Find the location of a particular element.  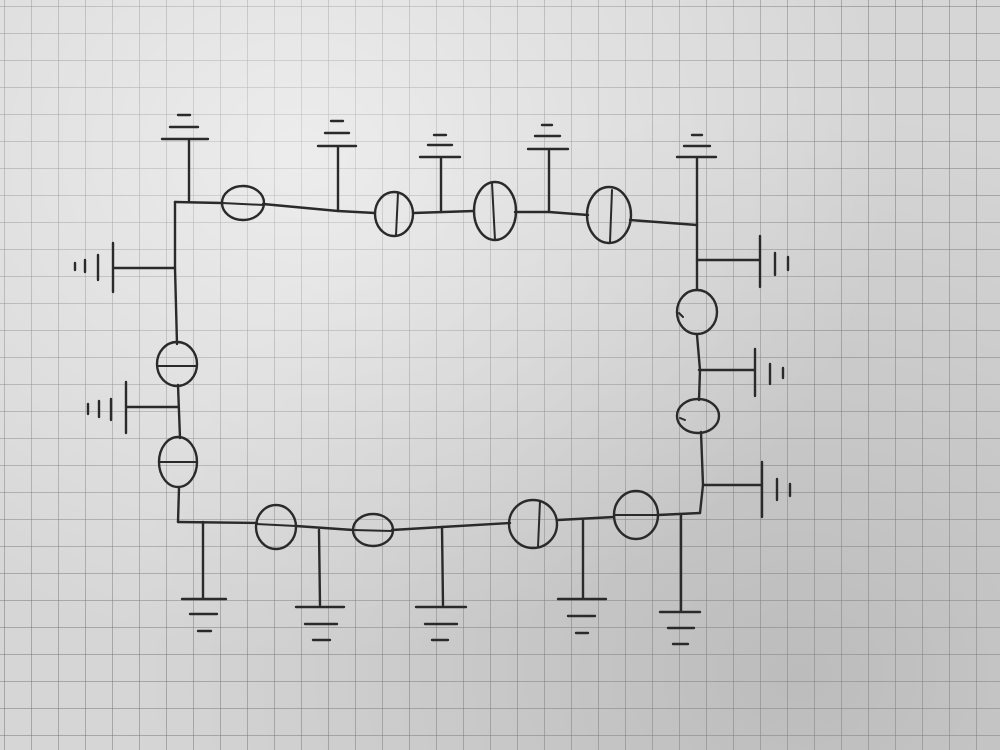

right-grounds is located at coordinates (743, 376).